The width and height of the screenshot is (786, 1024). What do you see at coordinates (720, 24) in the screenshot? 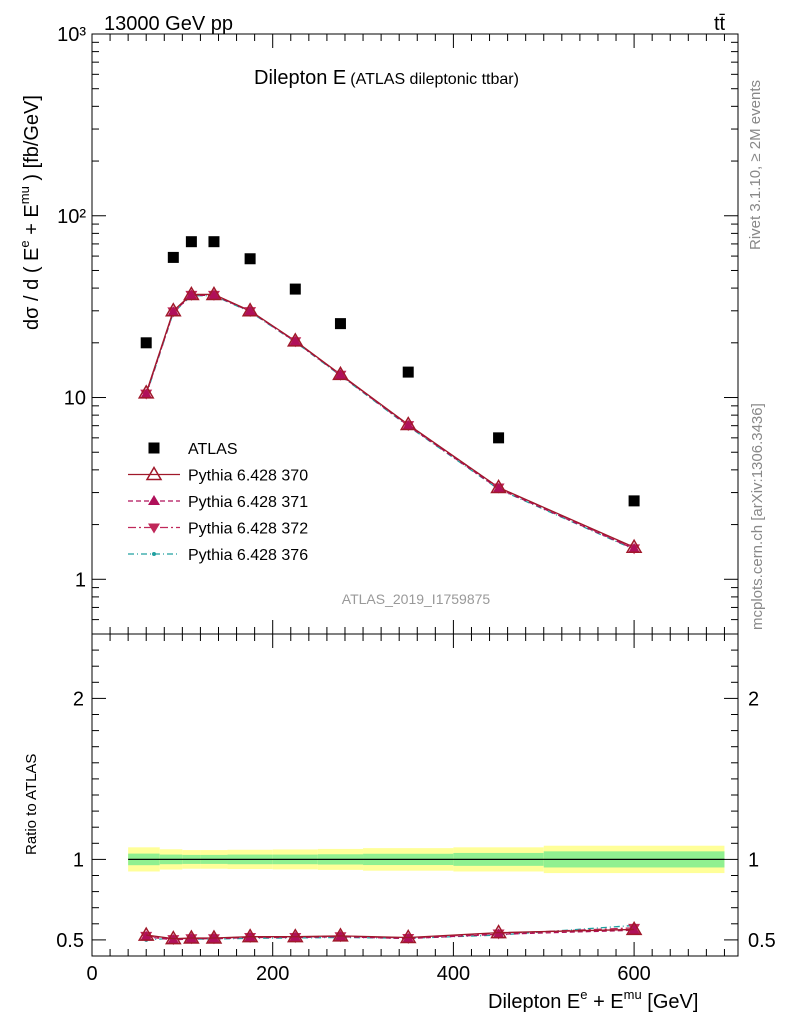
I see `channel-label: tt̄` at bounding box center [720, 24].